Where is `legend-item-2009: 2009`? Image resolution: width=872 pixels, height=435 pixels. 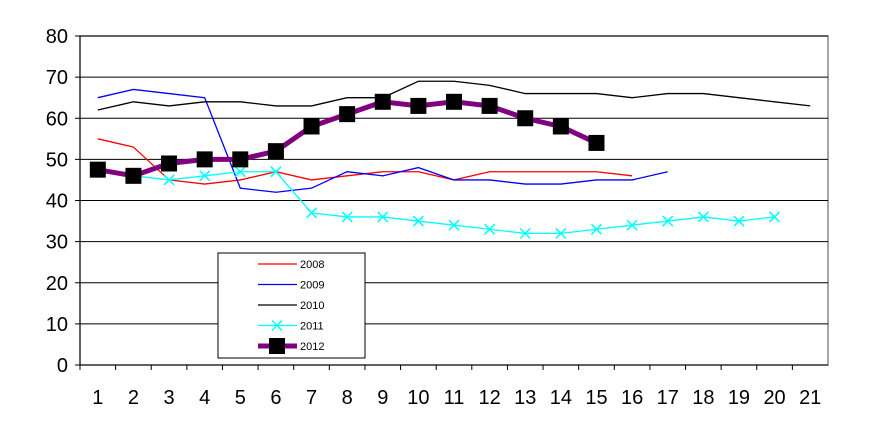
legend-item-2009: 2009 is located at coordinates (291, 286).